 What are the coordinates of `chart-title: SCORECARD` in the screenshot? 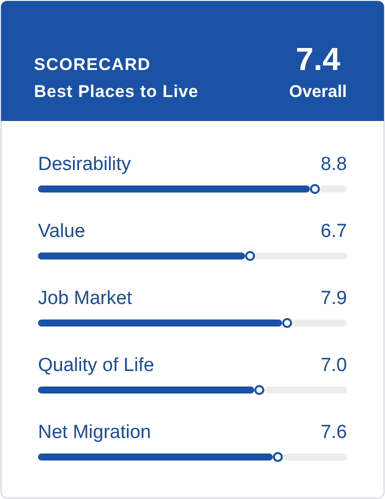 It's located at (92, 64).